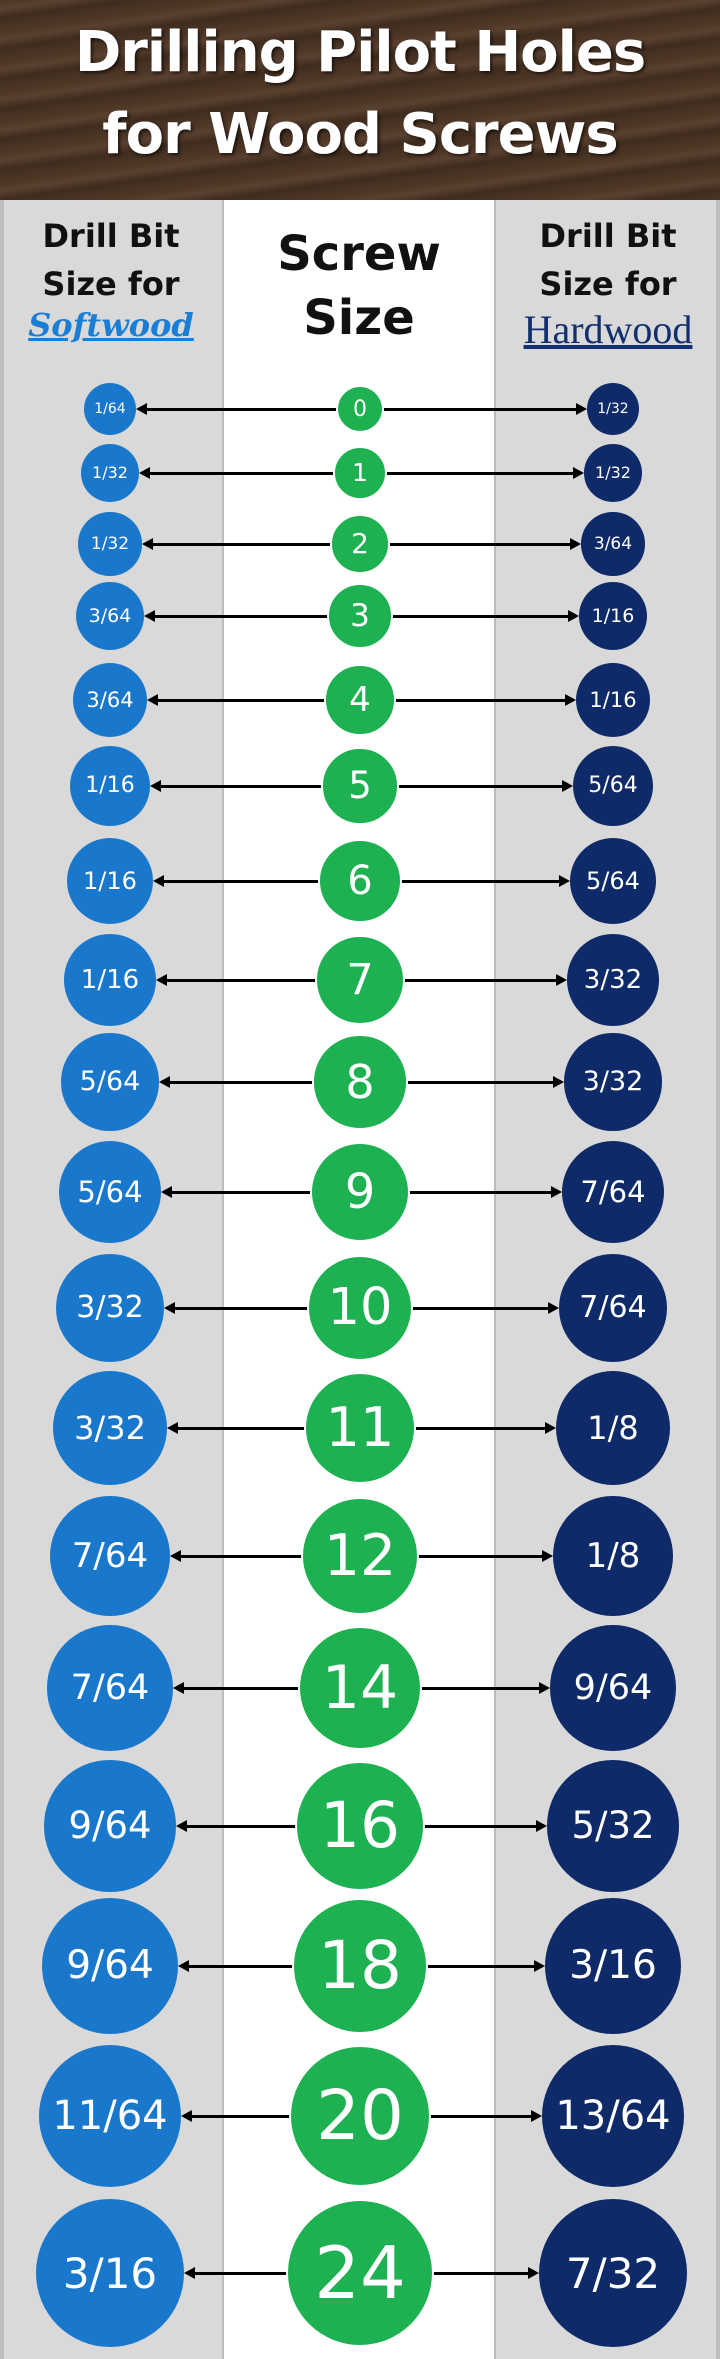 The image size is (720, 2359). I want to click on screw-size-circle-value: 16, so click(360, 1826).